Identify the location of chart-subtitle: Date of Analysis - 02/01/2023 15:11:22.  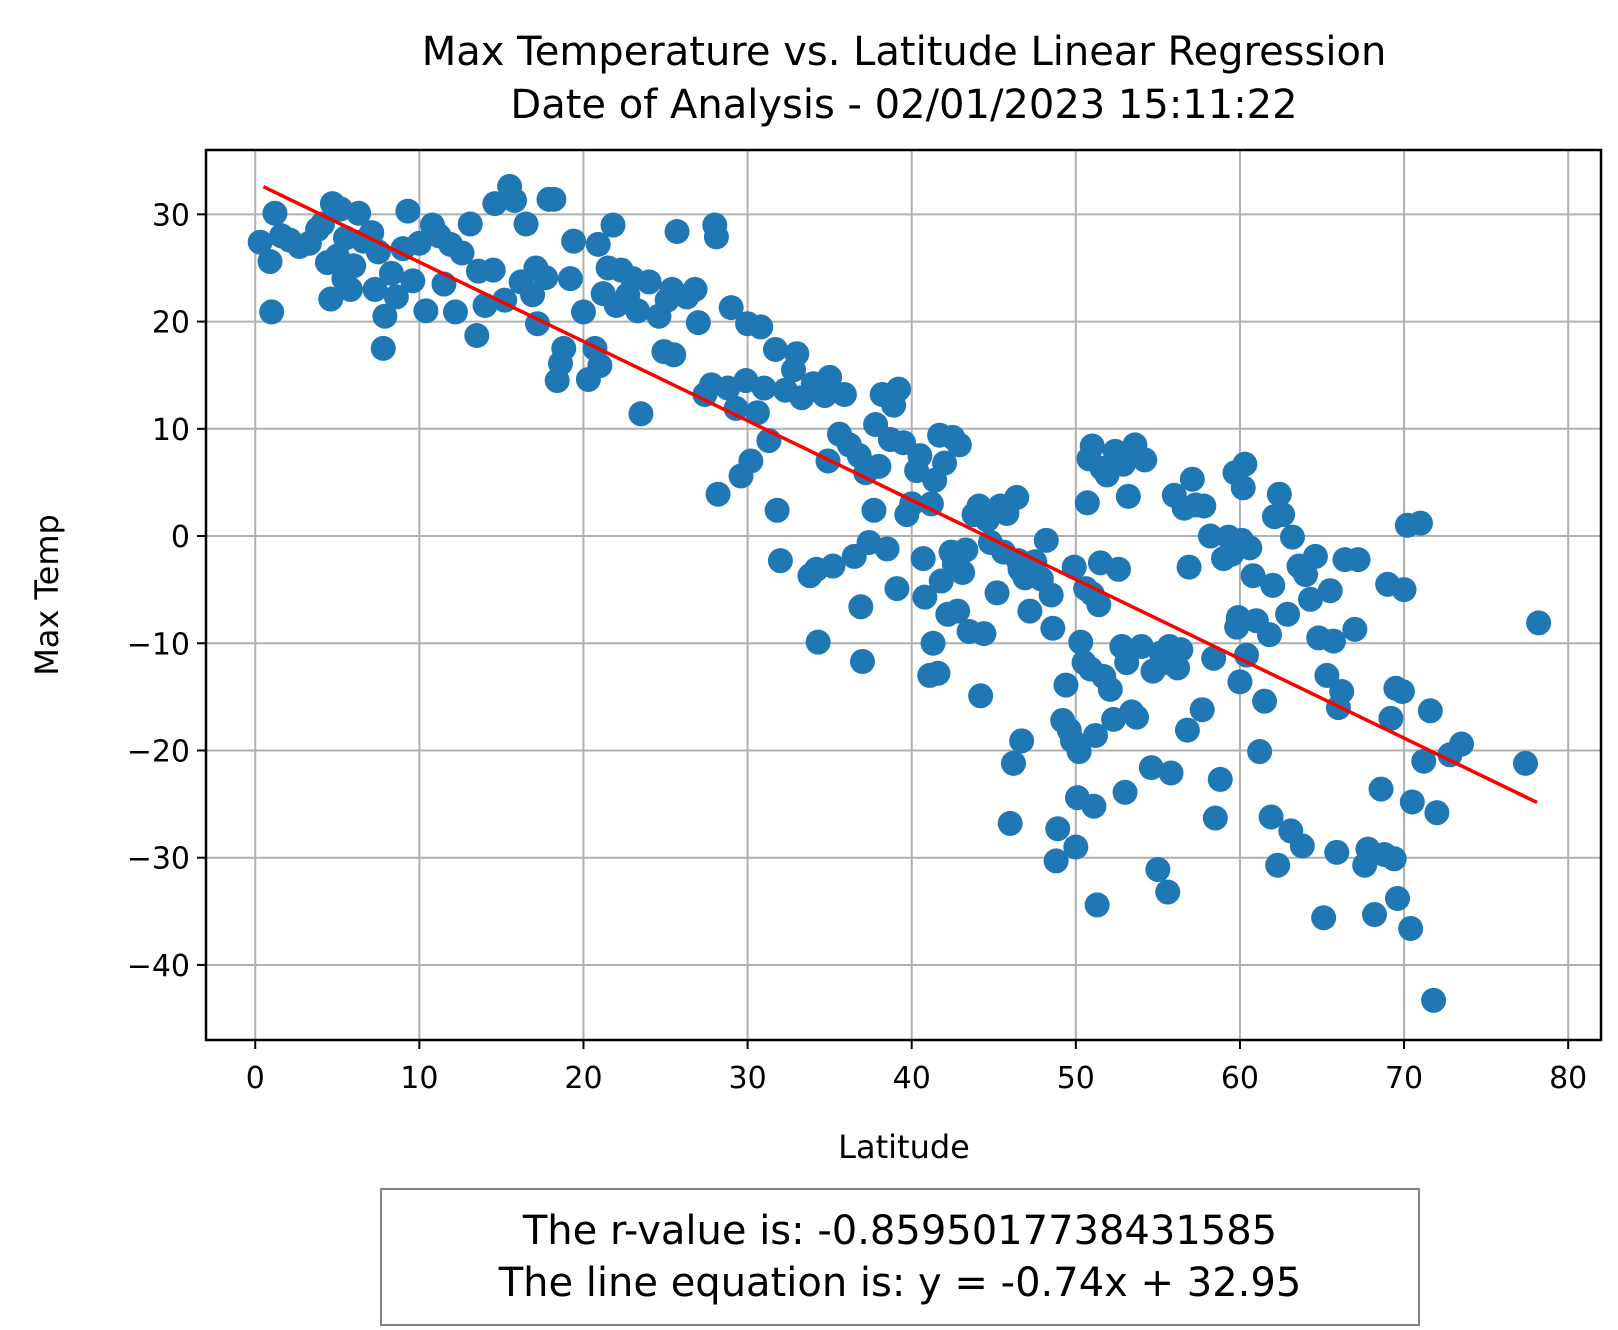
(903, 105).